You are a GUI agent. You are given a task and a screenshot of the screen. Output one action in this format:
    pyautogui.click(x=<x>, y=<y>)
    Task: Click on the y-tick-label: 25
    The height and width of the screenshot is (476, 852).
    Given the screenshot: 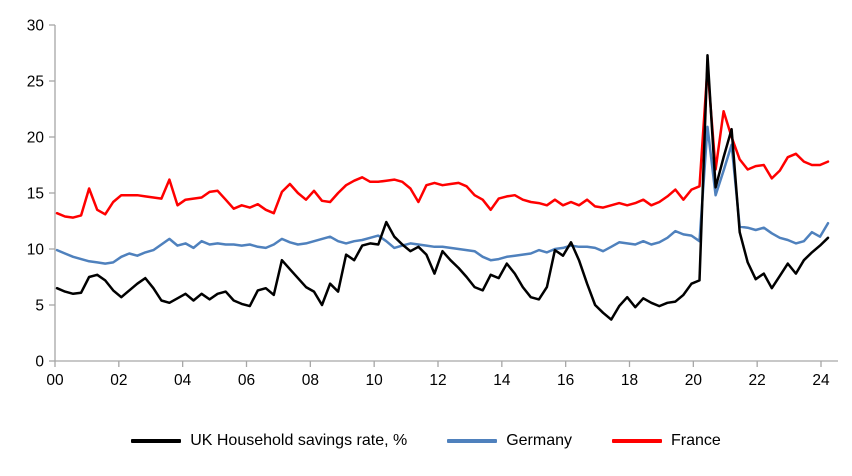 What is the action you would take?
    pyautogui.click(x=35, y=82)
    